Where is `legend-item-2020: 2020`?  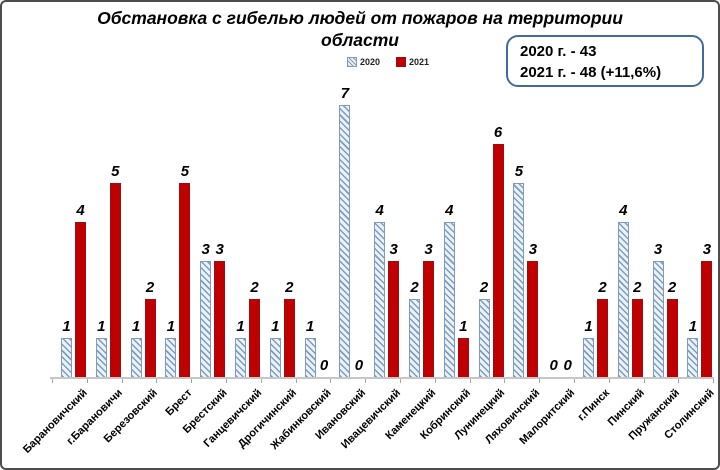
legend-item-2020: 2020 is located at coordinates (363, 62).